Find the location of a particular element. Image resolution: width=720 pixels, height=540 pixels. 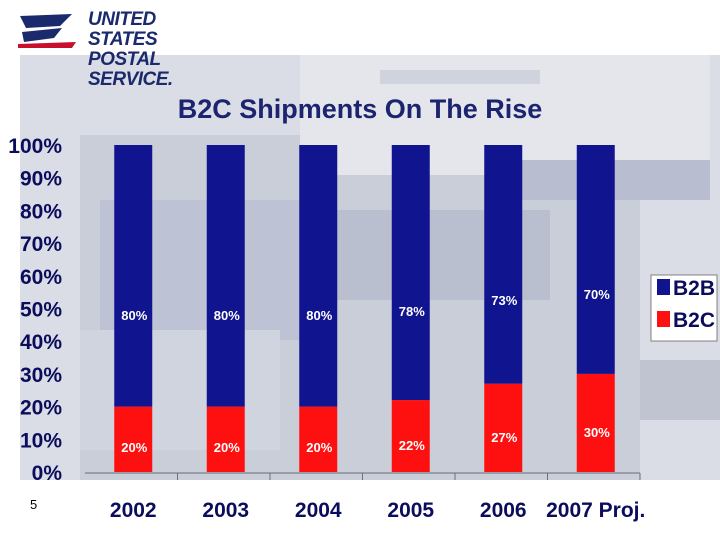

bar-b2b-2007proj is located at coordinates (595, 259).